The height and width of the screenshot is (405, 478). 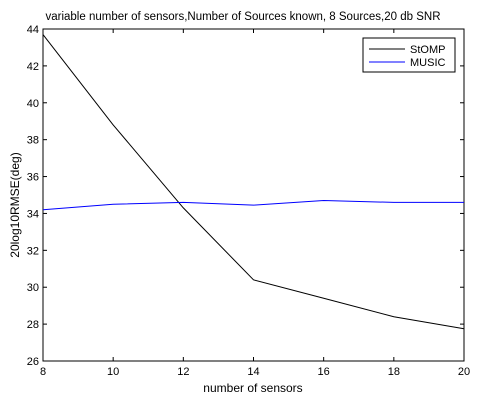 What do you see at coordinates (33, 67) in the screenshot?
I see `y-tick-label: 42` at bounding box center [33, 67].